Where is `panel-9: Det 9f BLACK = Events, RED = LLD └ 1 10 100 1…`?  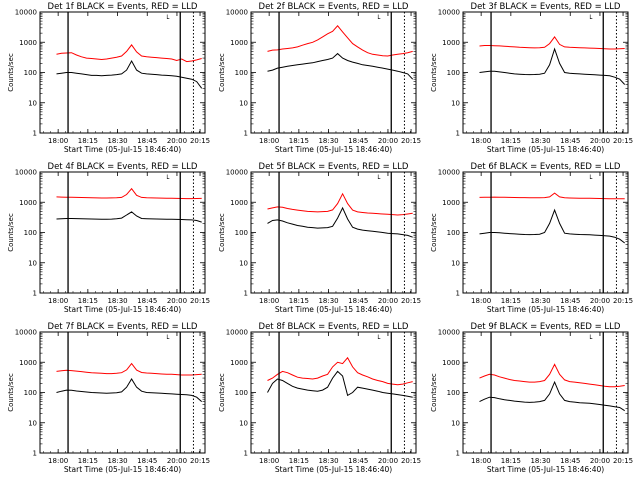 panel-9: Det 9f BLACK = Events, RED = LLD └ 1 10 100 1… is located at coordinates (531, 398).